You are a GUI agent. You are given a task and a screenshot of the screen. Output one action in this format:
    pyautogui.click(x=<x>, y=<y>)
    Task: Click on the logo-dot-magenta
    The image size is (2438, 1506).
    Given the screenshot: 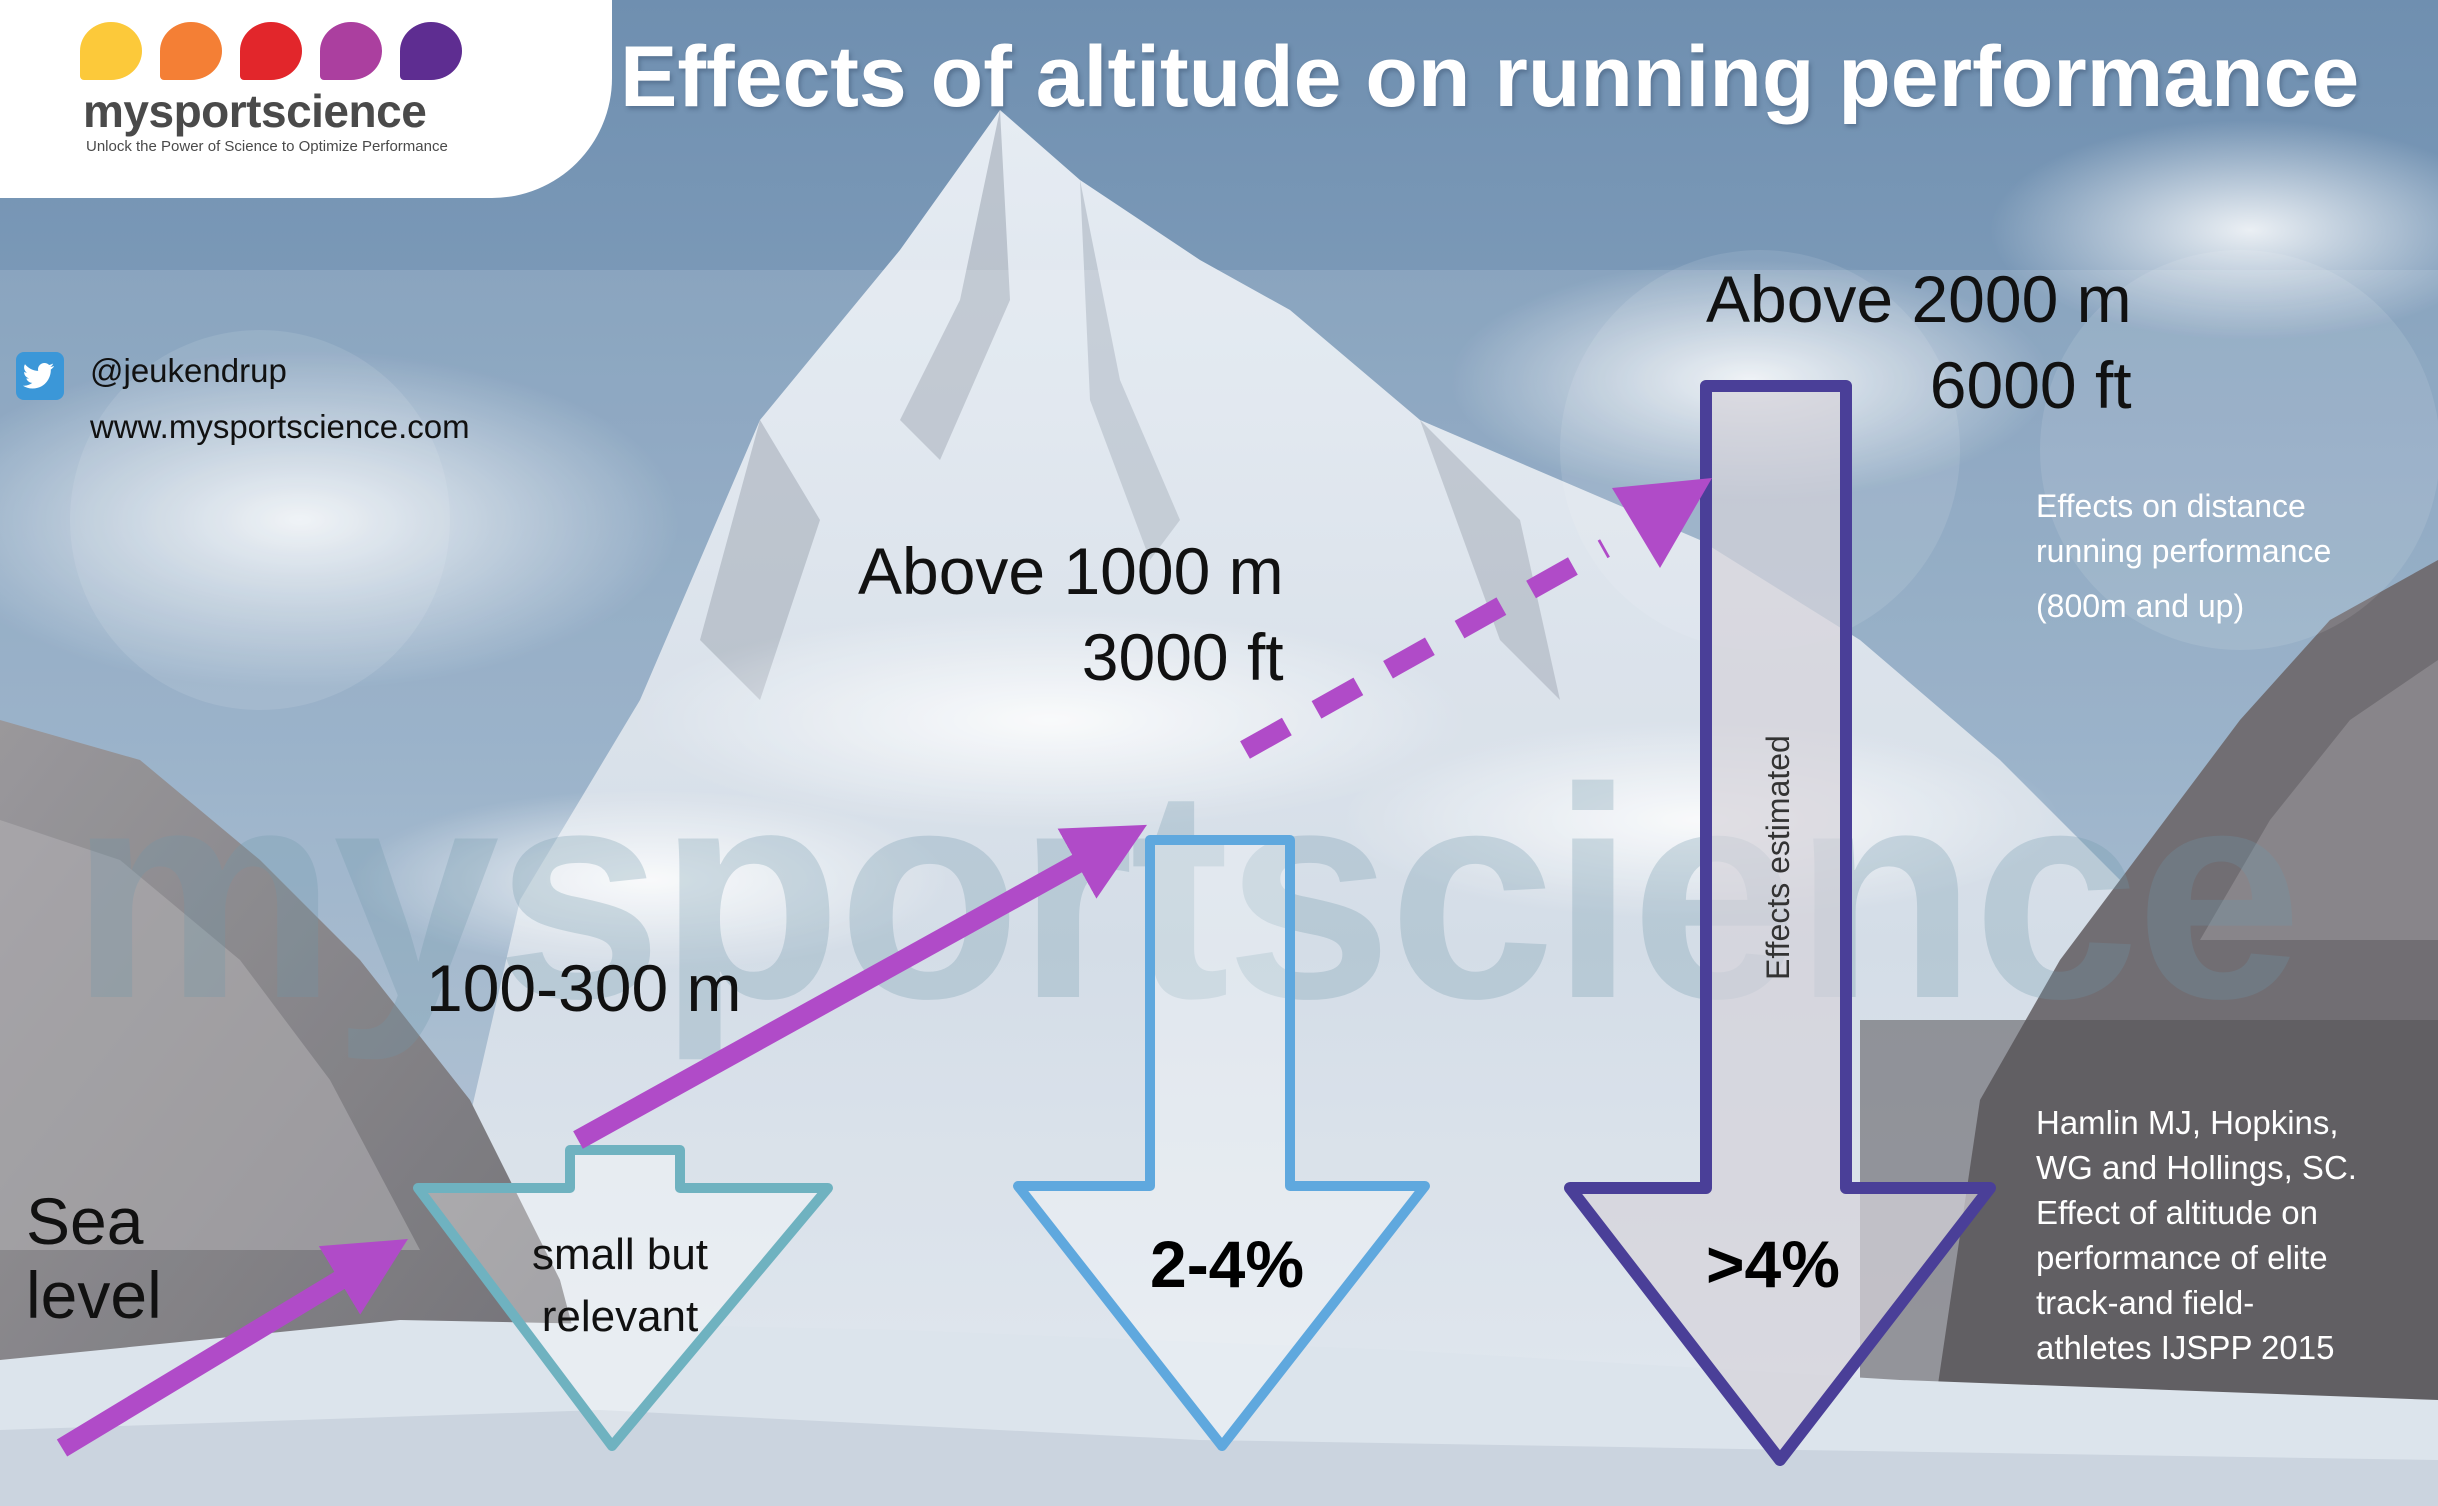 What is the action you would take?
    pyautogui.click(x=351, y=51)
    